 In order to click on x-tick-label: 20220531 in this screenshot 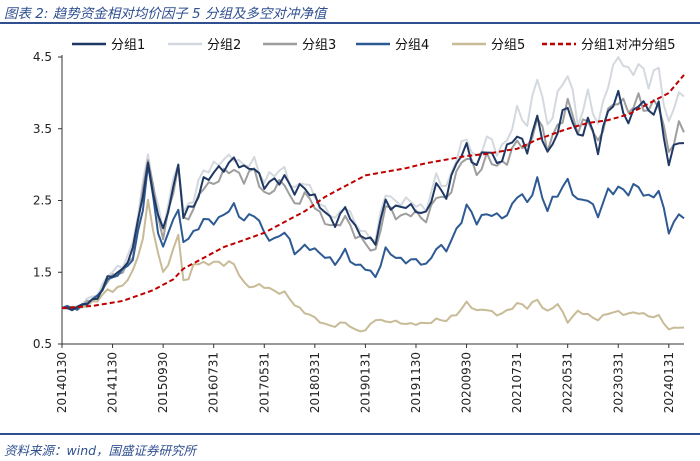, I will do `click(568, 382)`.